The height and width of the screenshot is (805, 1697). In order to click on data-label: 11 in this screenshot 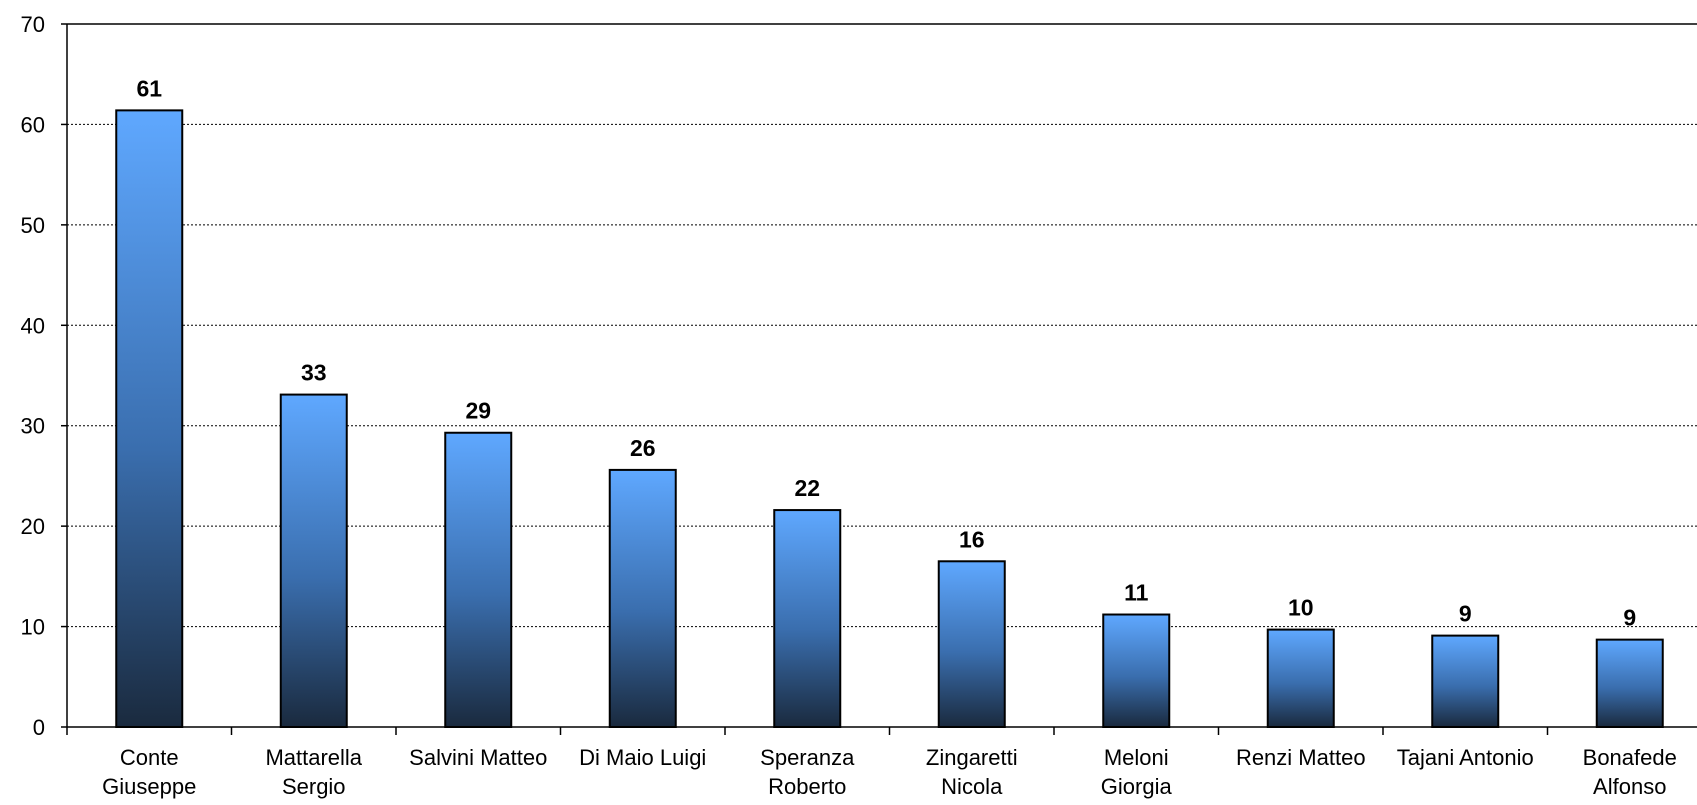, I will do `click(1136, 593)`.